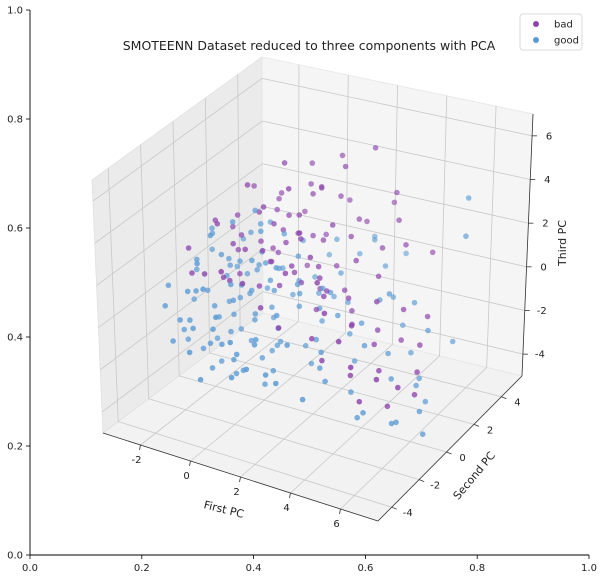 This screenshot has width=603, height=579. Describe the element at coordinates (254, 568) in the screenshot. I see `outer-x-tick-label: 0.4` at that location.